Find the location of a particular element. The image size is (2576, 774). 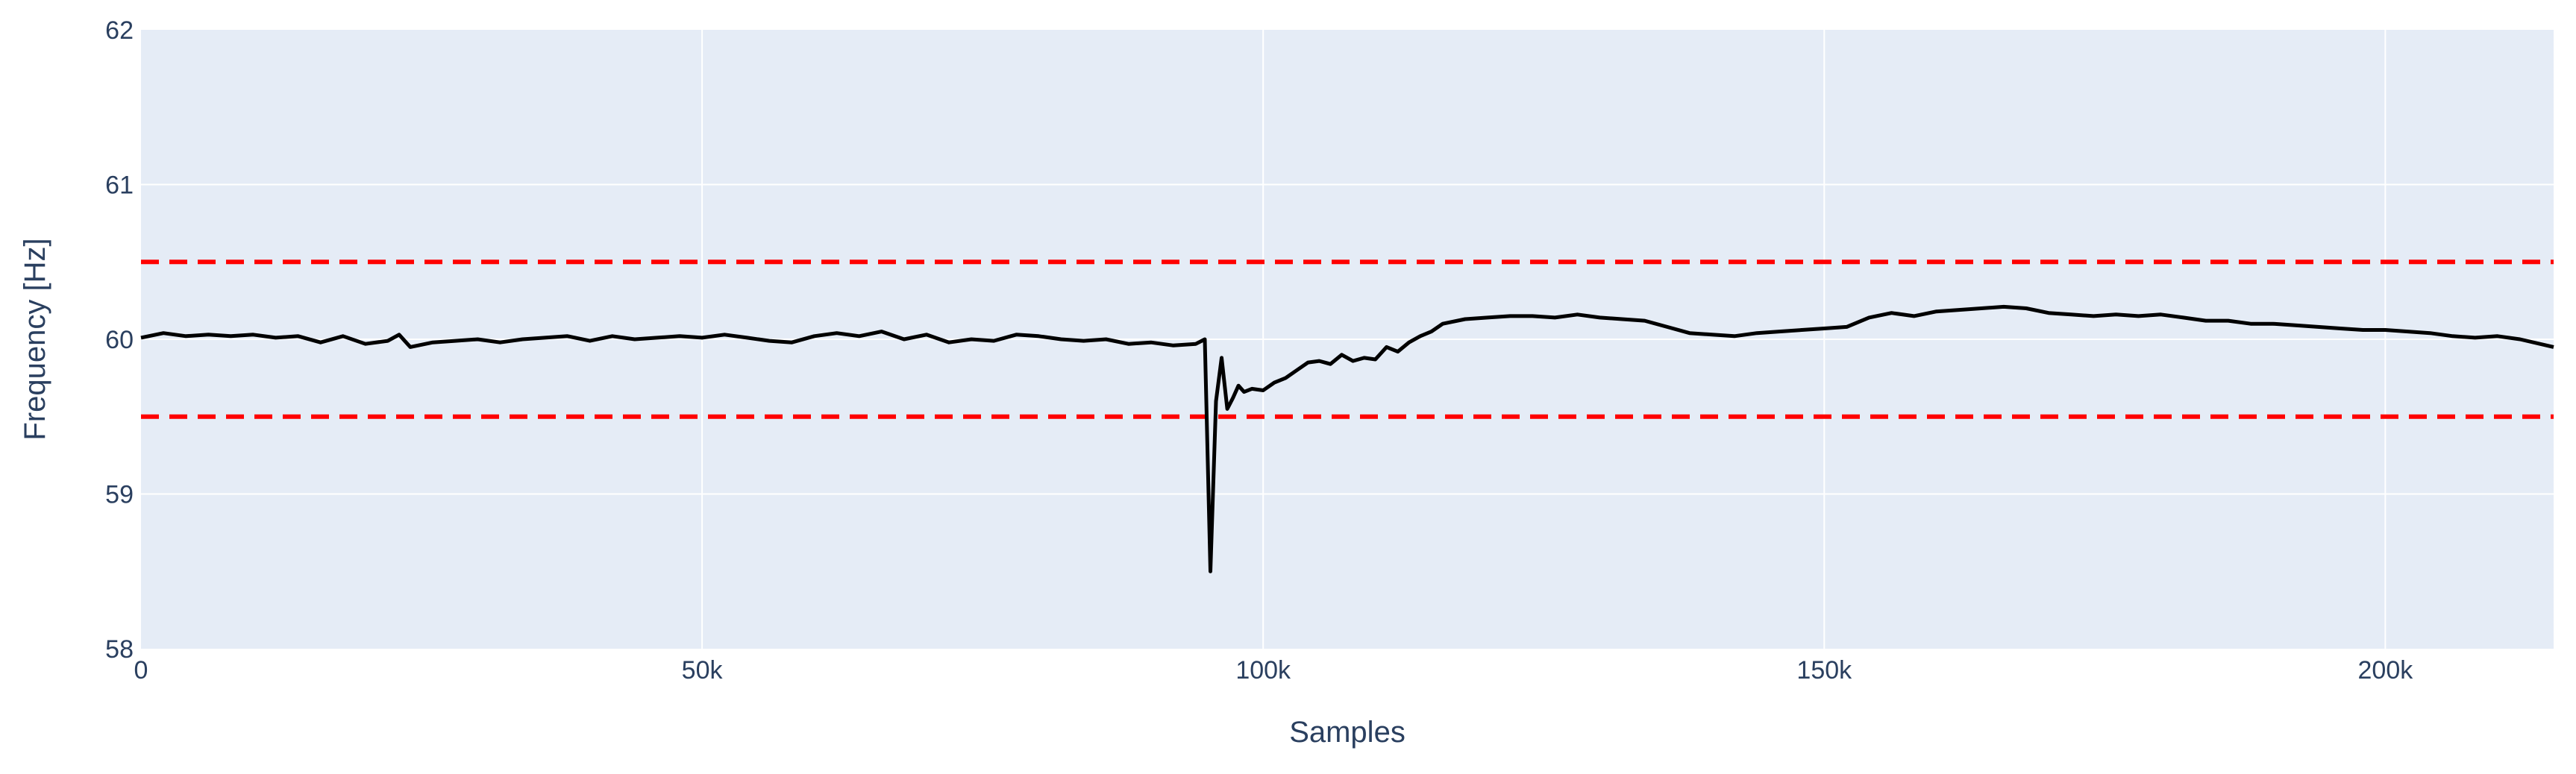

y-axis-title: Frequency [Hz] is located at coordinates (35, 339).